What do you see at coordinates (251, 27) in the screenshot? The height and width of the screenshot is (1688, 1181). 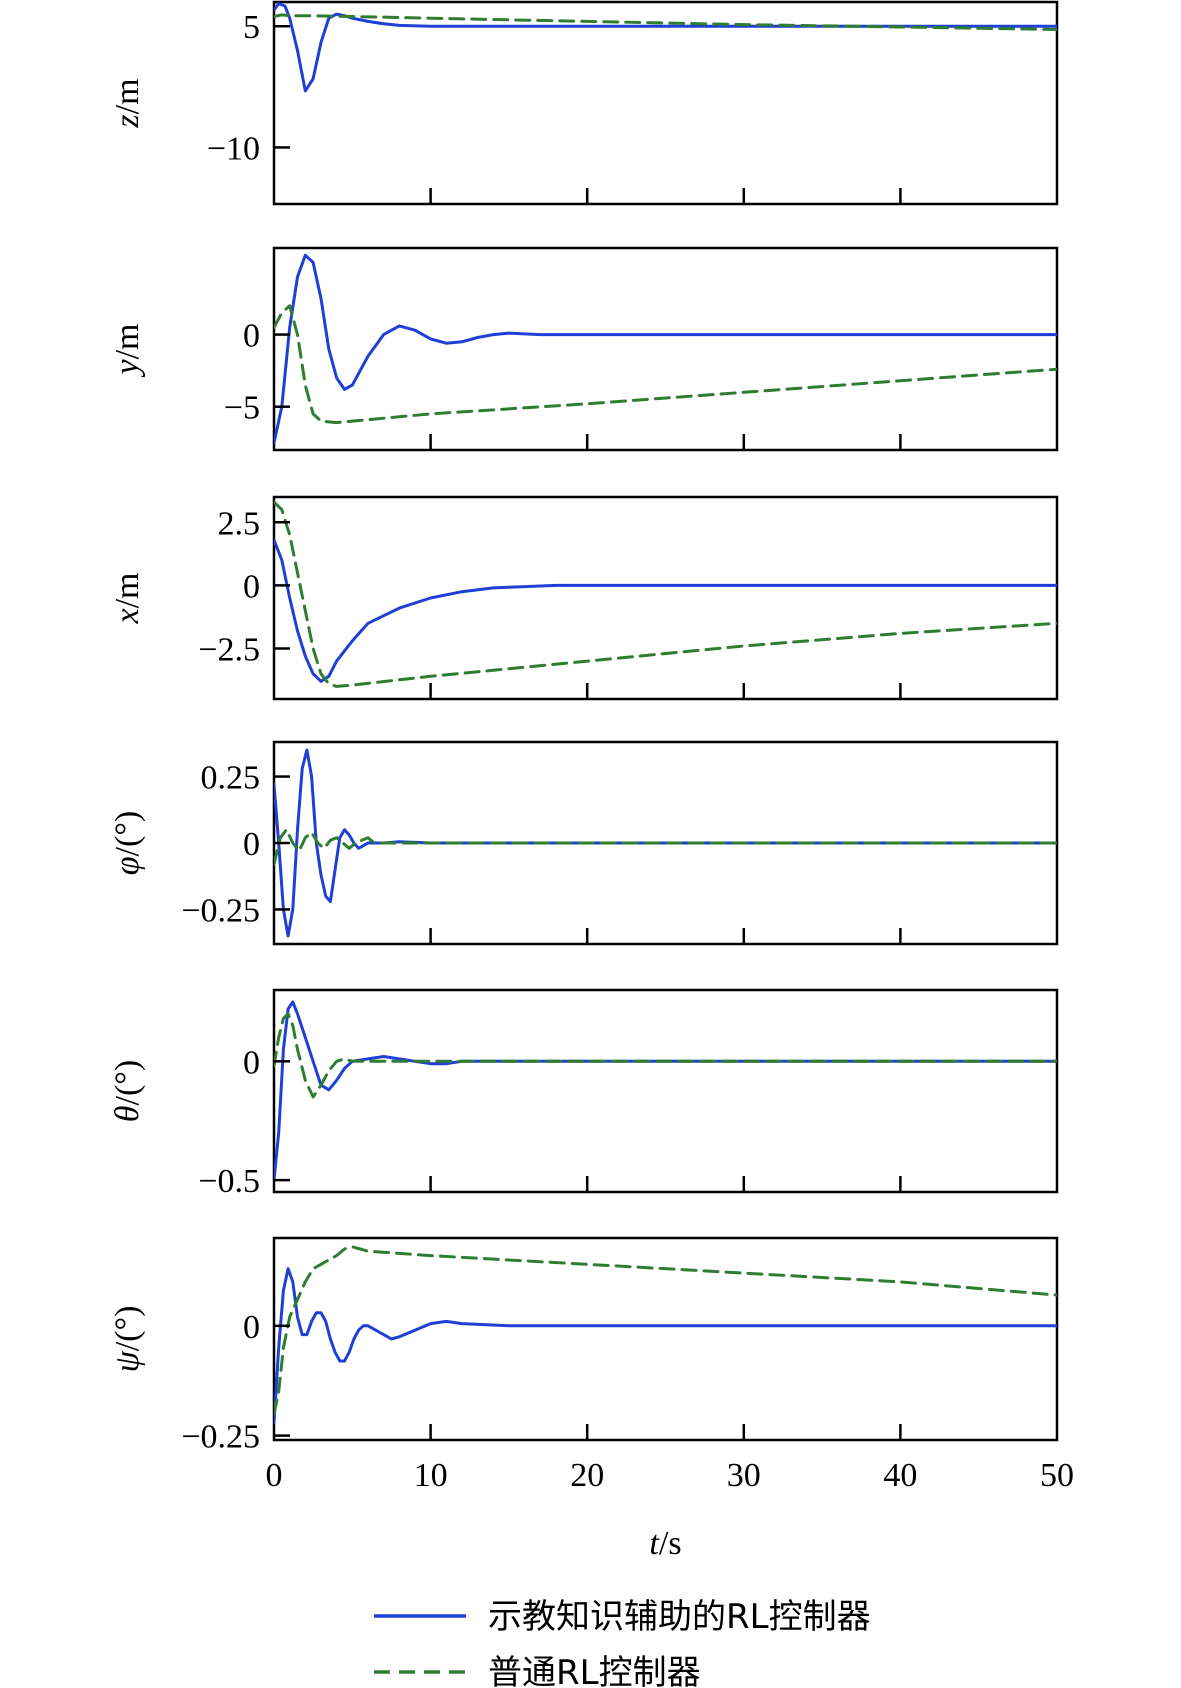 I see `ytick-label-z-0: 5` at bounding box center [251, 27].